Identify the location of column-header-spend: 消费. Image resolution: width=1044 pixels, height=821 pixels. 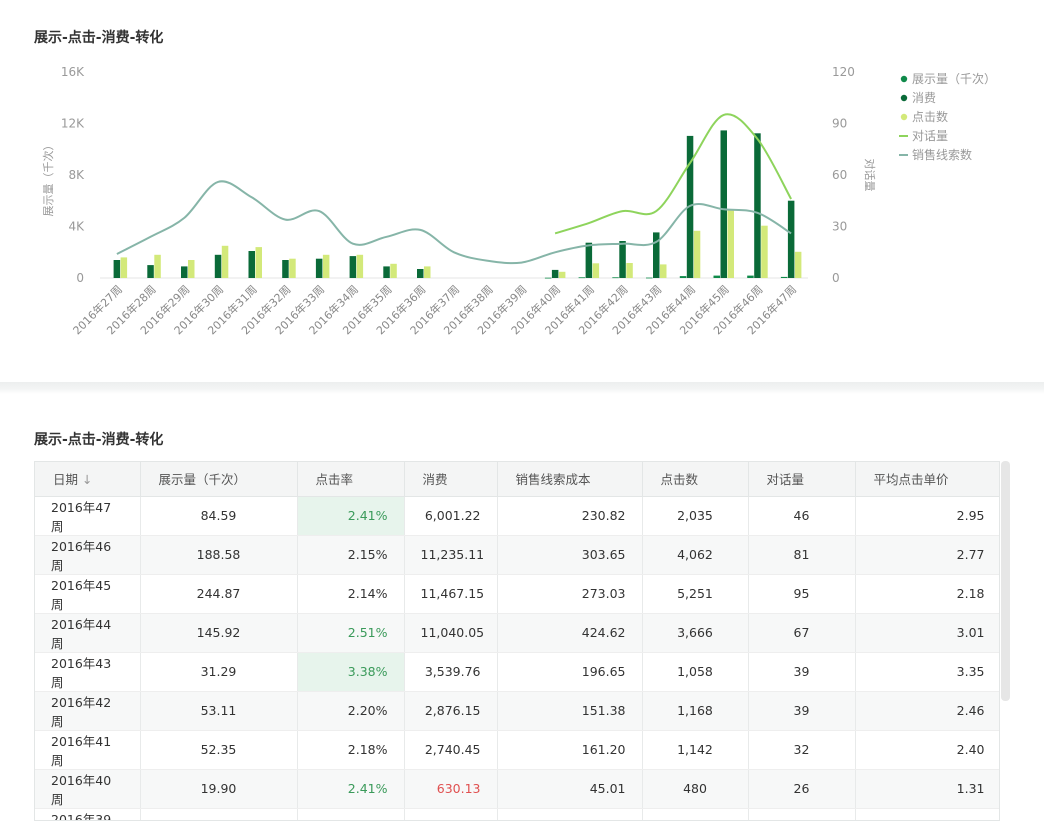
(451, 479).